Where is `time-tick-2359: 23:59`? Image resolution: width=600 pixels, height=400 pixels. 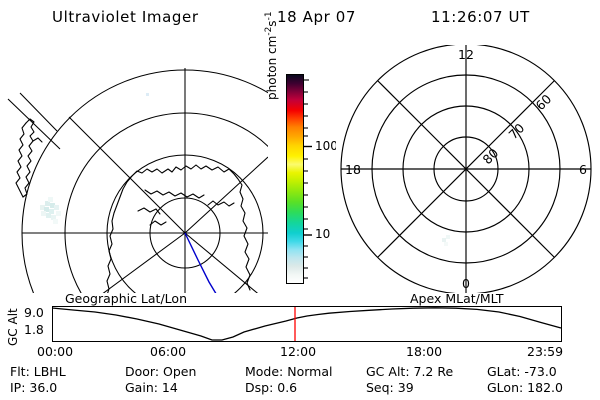
time-tick-2359: 23:59 is located at coordinates (545, 351).